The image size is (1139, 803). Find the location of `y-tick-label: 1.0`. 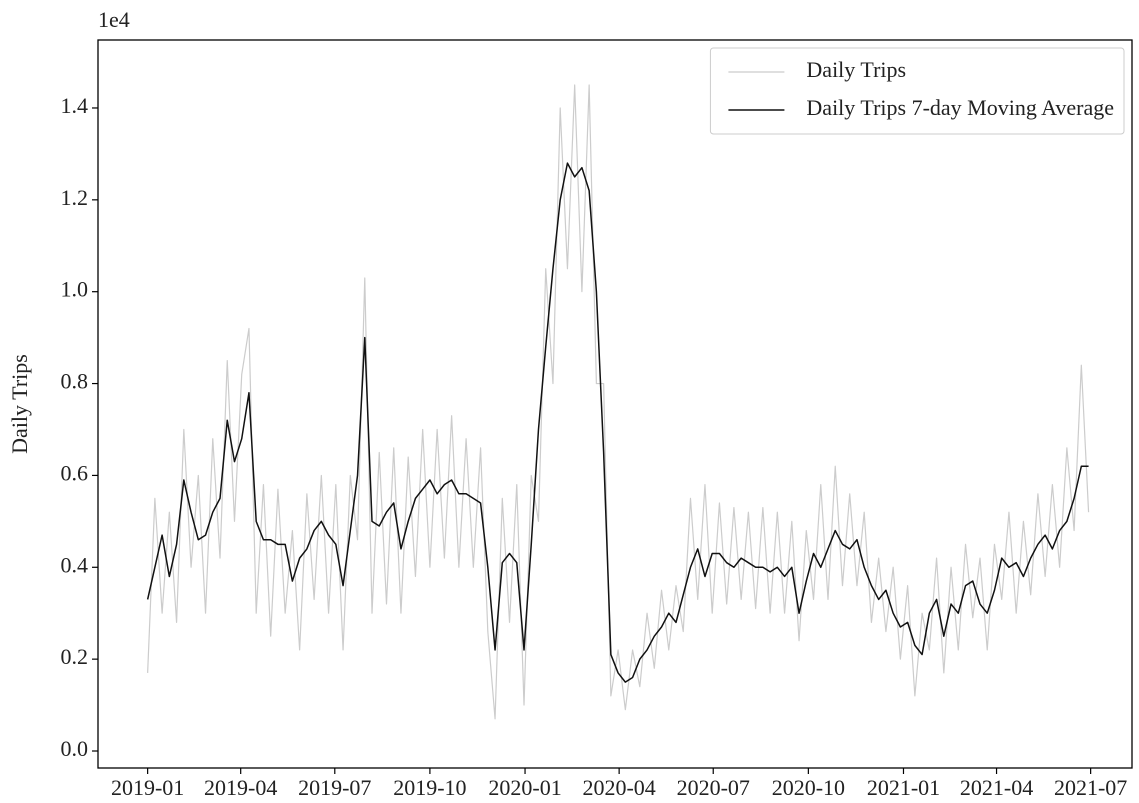

y-tick-label: 1.0 is located at coordinates (75, 289).